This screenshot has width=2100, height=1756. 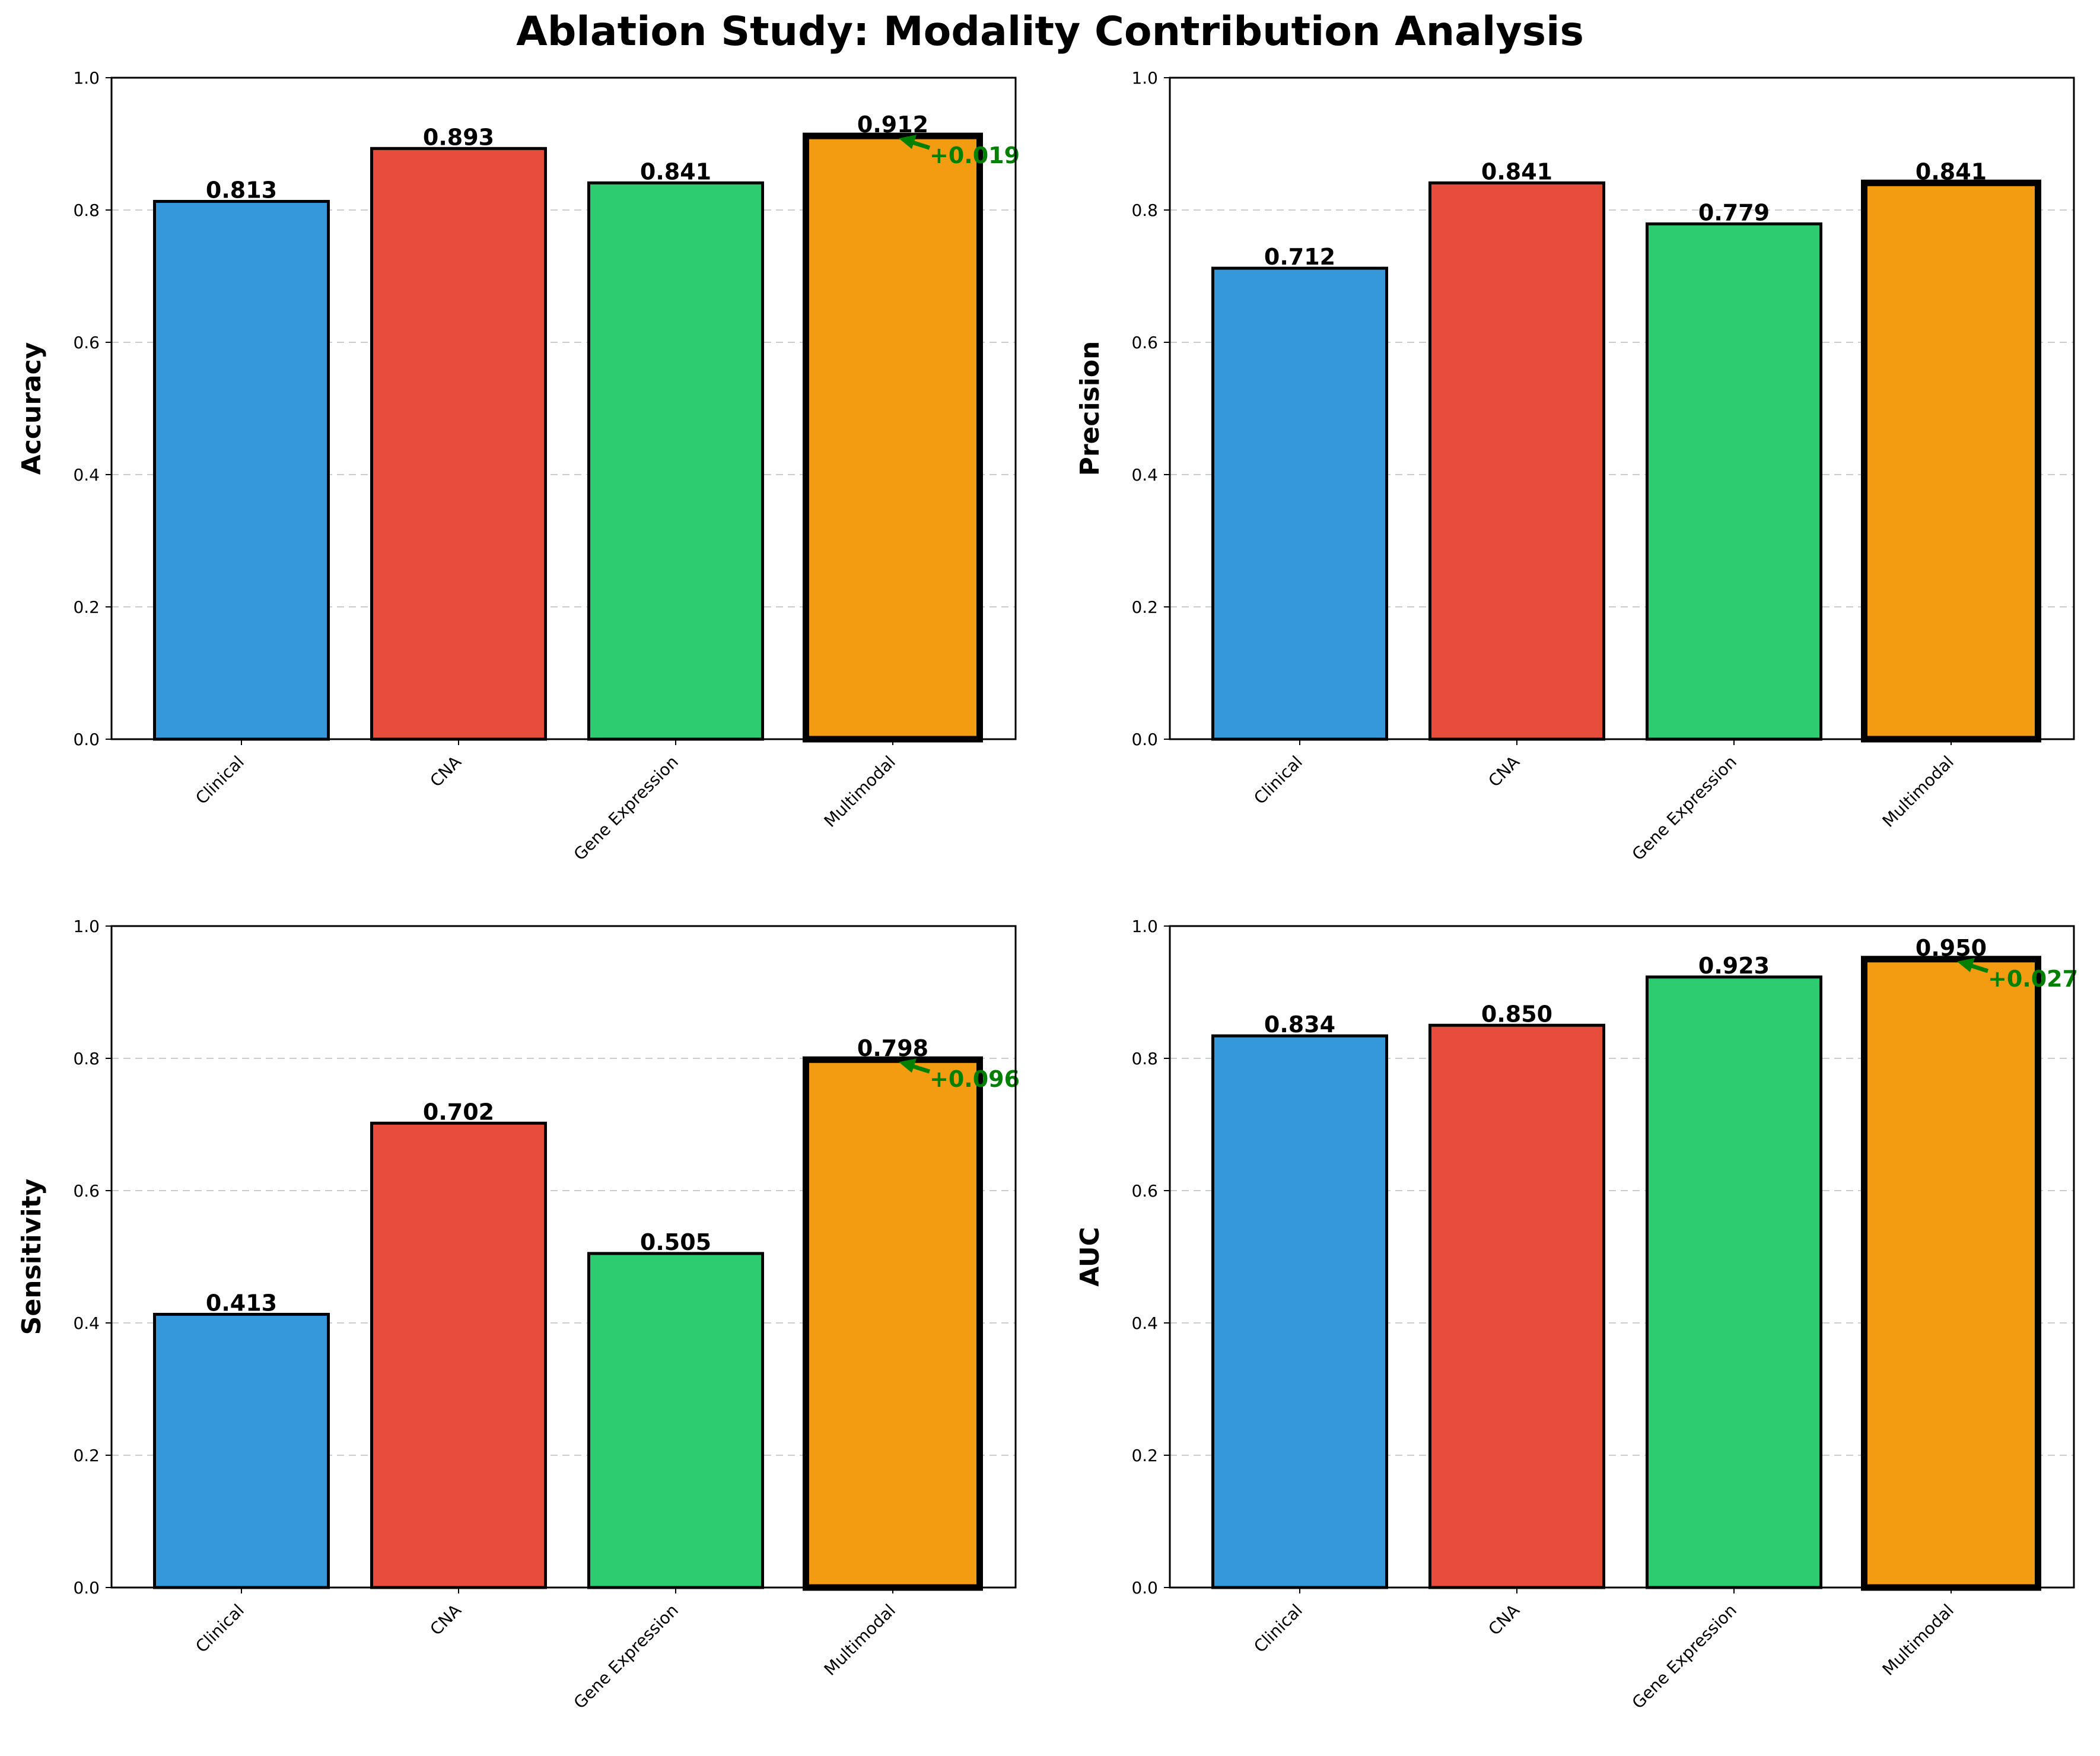 What do you see at coordinates (1299, 257) in the screenshot?
I see `data-label: 0.712` at bounding box center [1299, 257].